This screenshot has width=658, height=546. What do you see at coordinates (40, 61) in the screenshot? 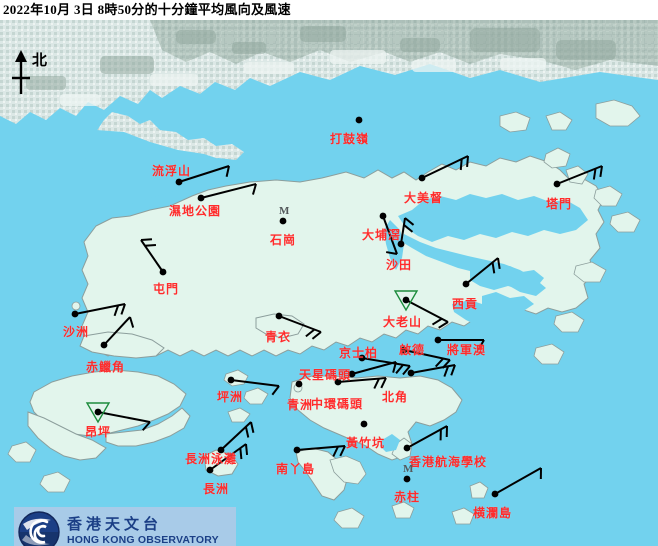
I see `north-label: 北` at bounding box center [40, 61].